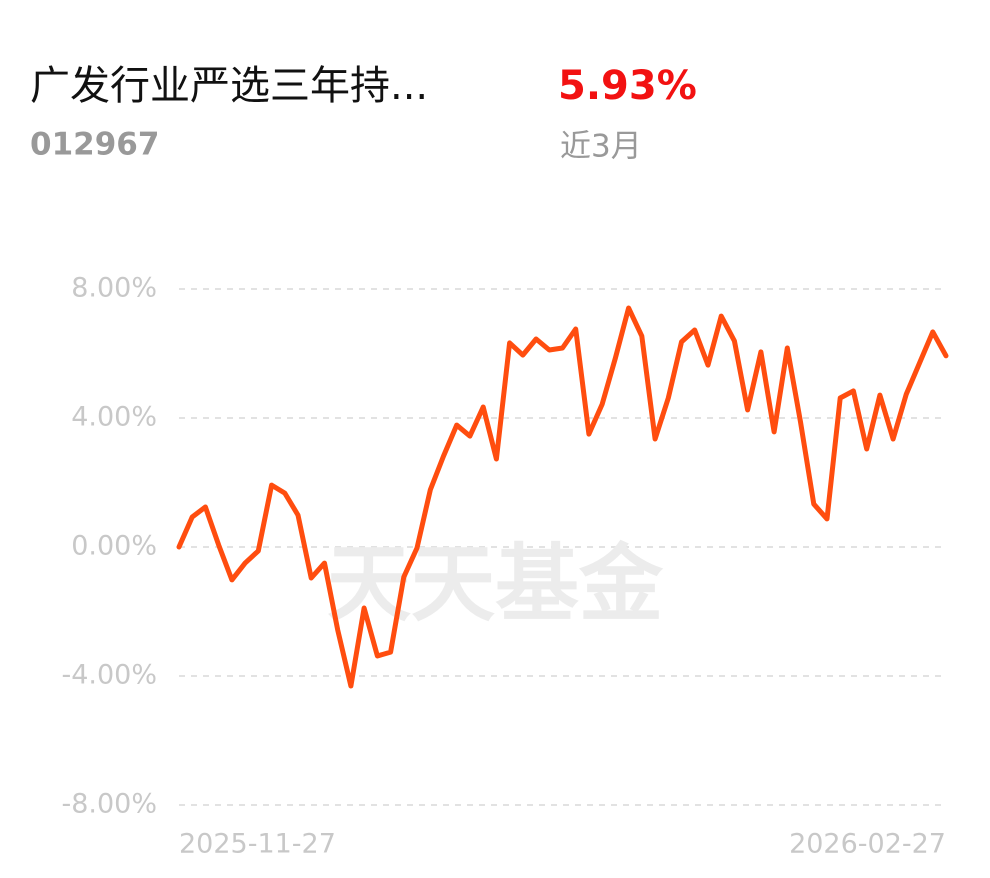 This screenshot has width=990, height=878. I want to click on y-tick-label: -4.00%, so click(109, 675).